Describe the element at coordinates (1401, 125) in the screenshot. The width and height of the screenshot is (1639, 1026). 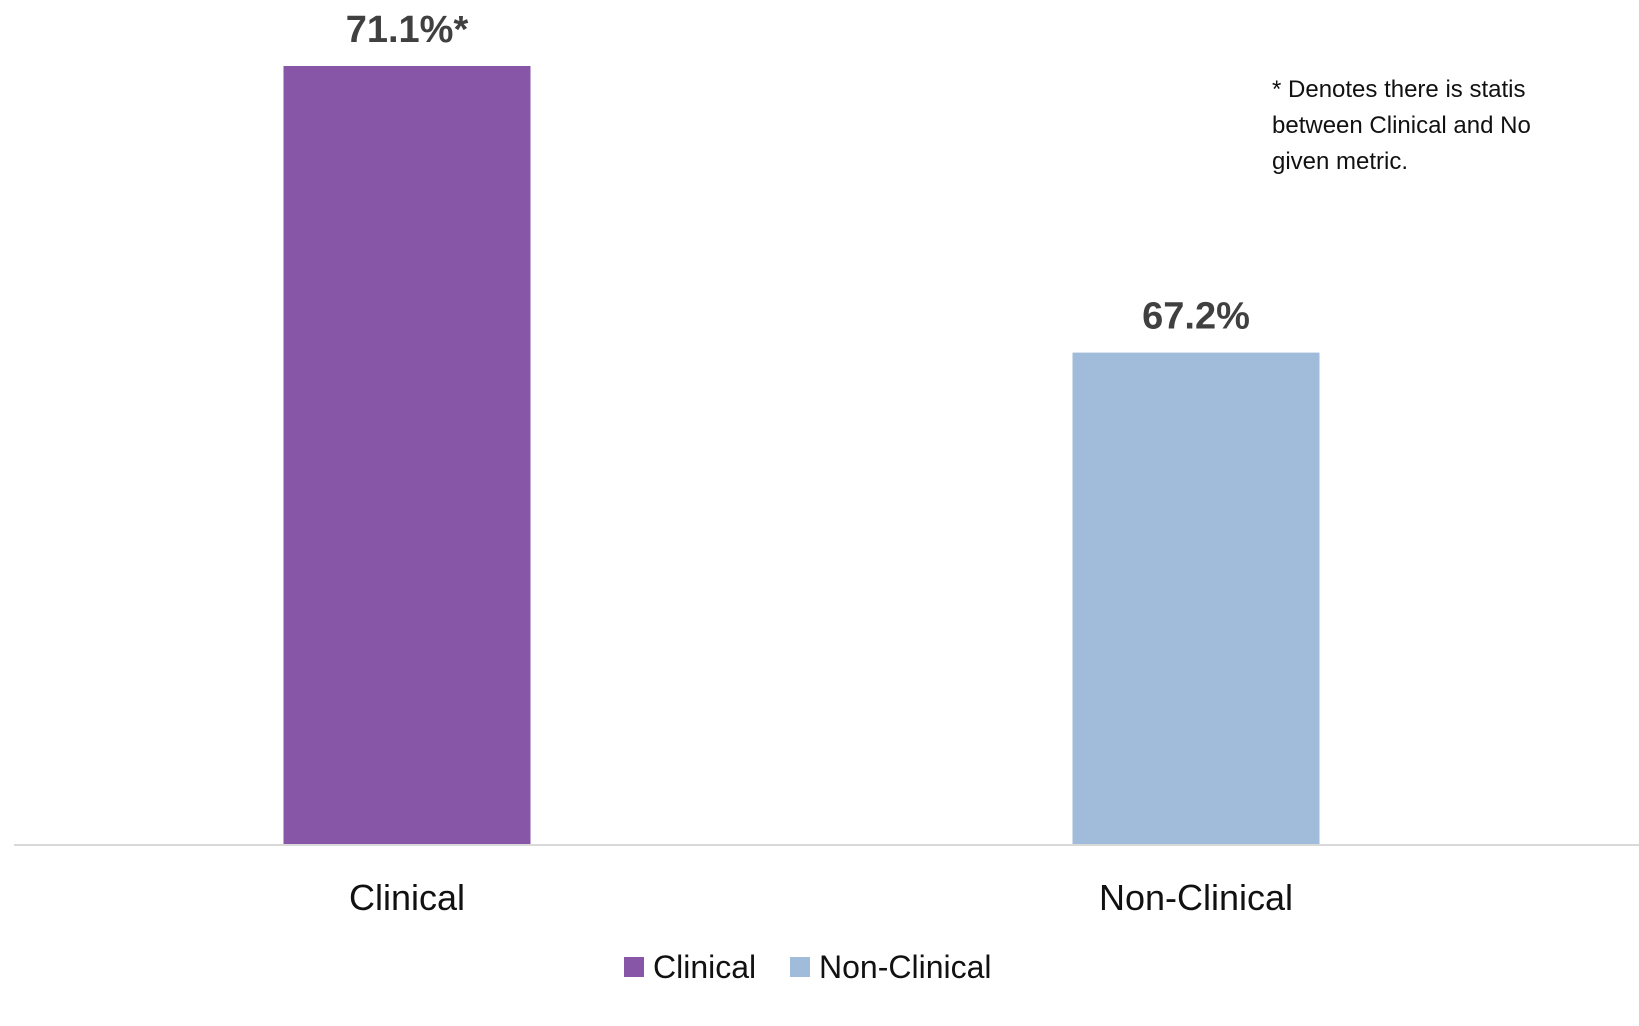
I see `note-line: between Clinical and No` at that location.